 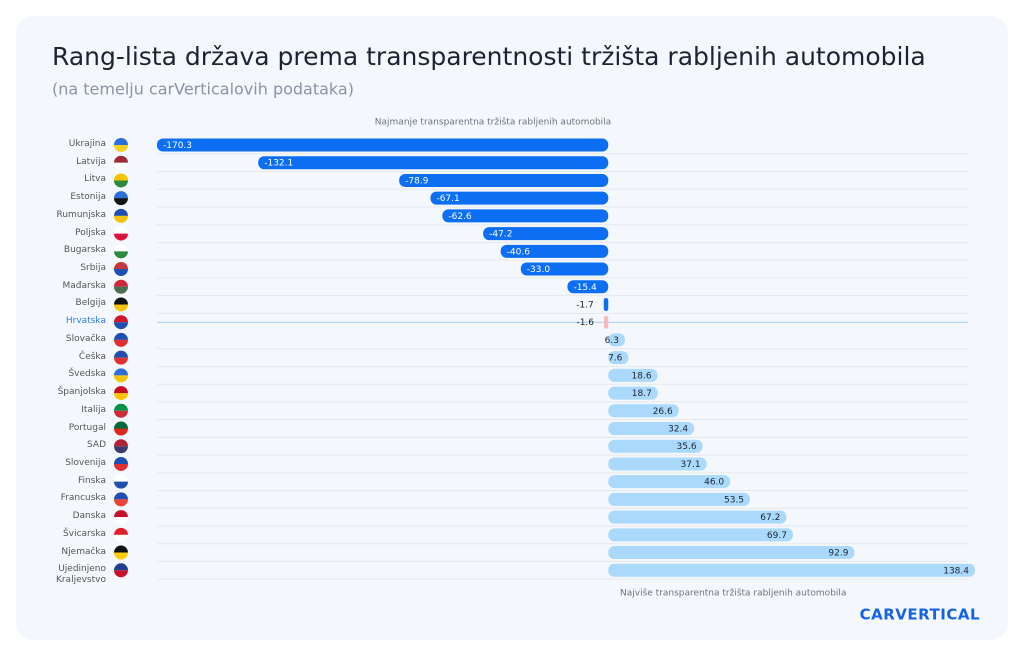 I want to click on value-label: 26.6, so click(x=663, y=412).